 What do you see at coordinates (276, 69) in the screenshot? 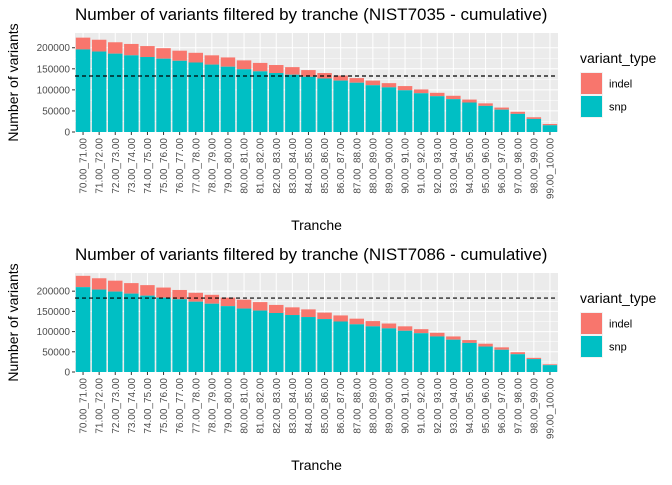
I see `bar-indel-82.00_83.00` at bounding box center [276, 69].